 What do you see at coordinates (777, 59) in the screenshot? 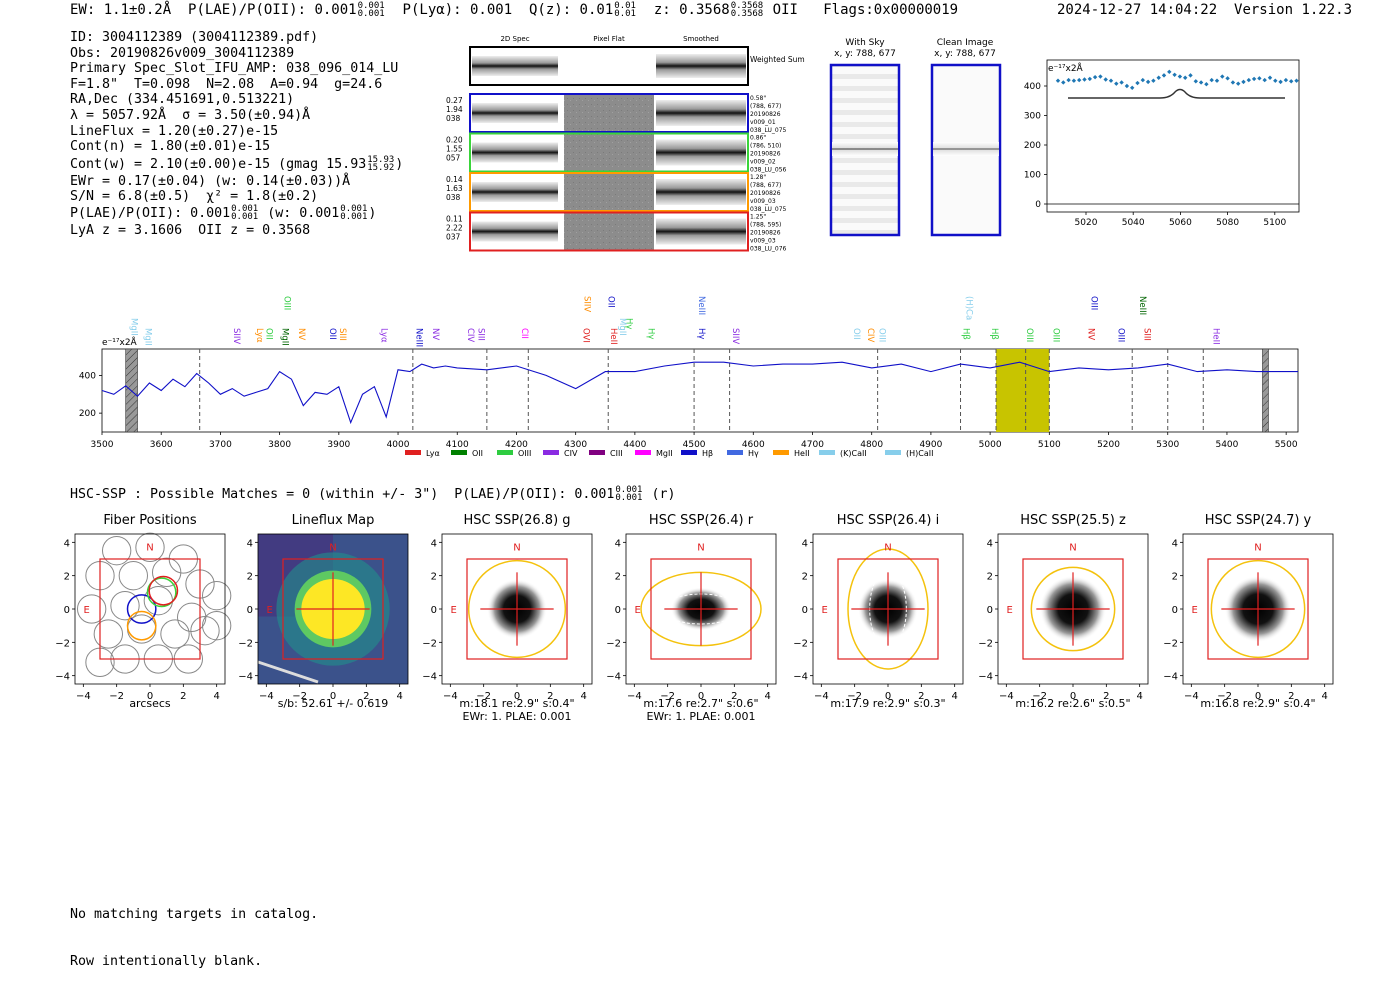
I see `weighted-sum-label: Weighted Sum` at bounding box center [777, 59].